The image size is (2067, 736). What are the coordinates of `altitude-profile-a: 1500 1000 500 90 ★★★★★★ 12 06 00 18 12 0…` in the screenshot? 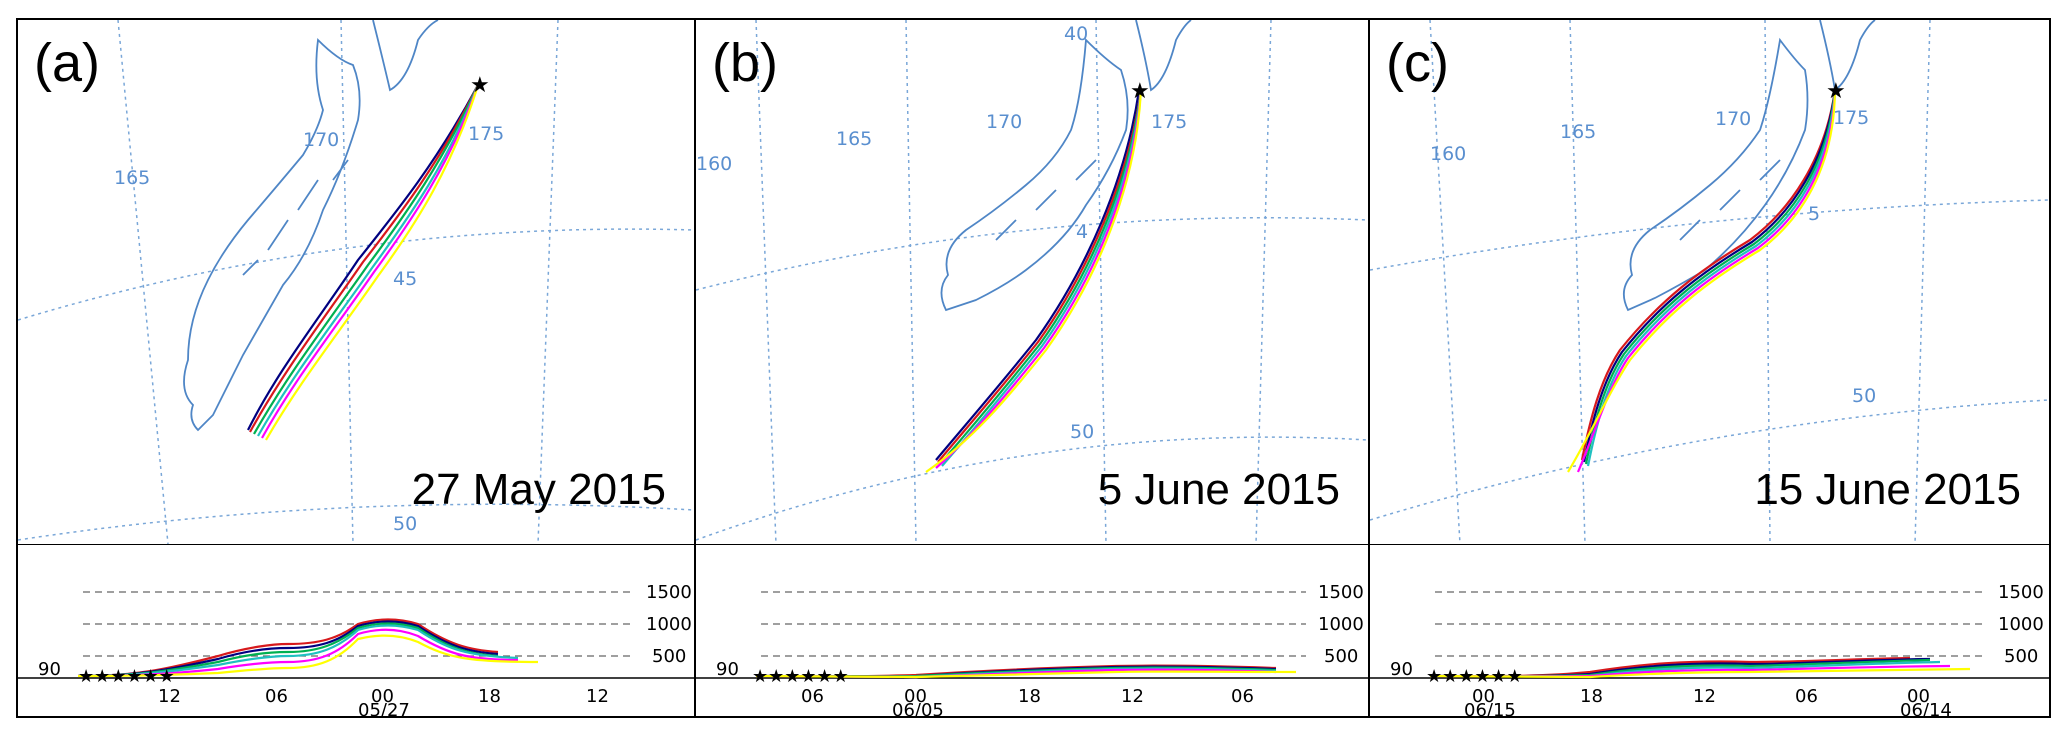 It's located at (356, 630).